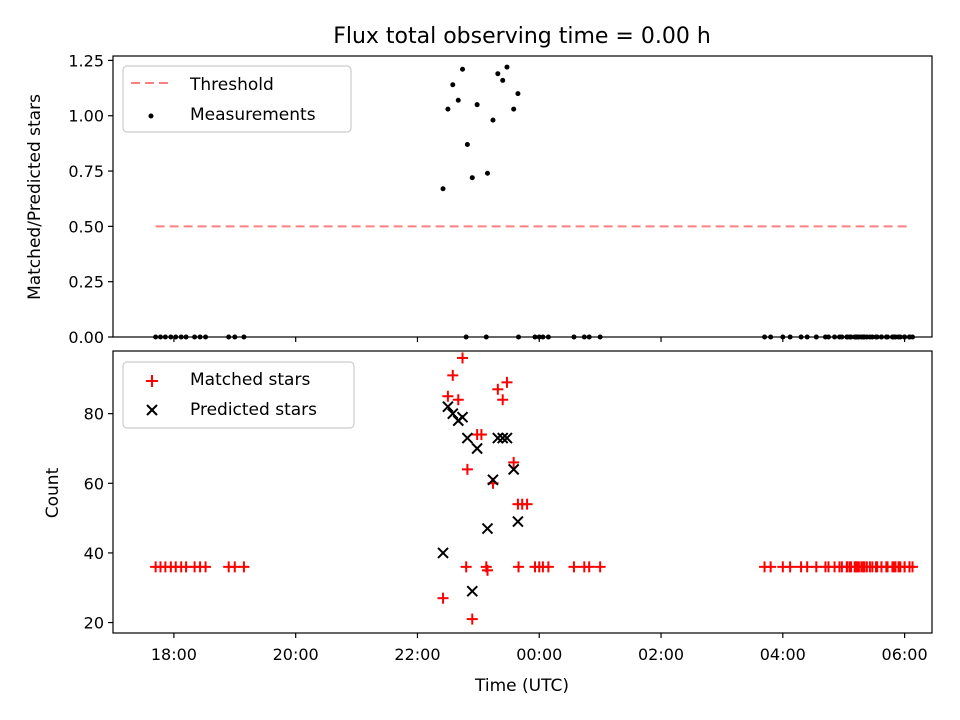 Image resolution: width=960 pixels, height=720 pixels. What do you see at coordinates (661, 654) in the screenshot?
I see `x-tick-label: 02:00` at bounding box center [661, 654].